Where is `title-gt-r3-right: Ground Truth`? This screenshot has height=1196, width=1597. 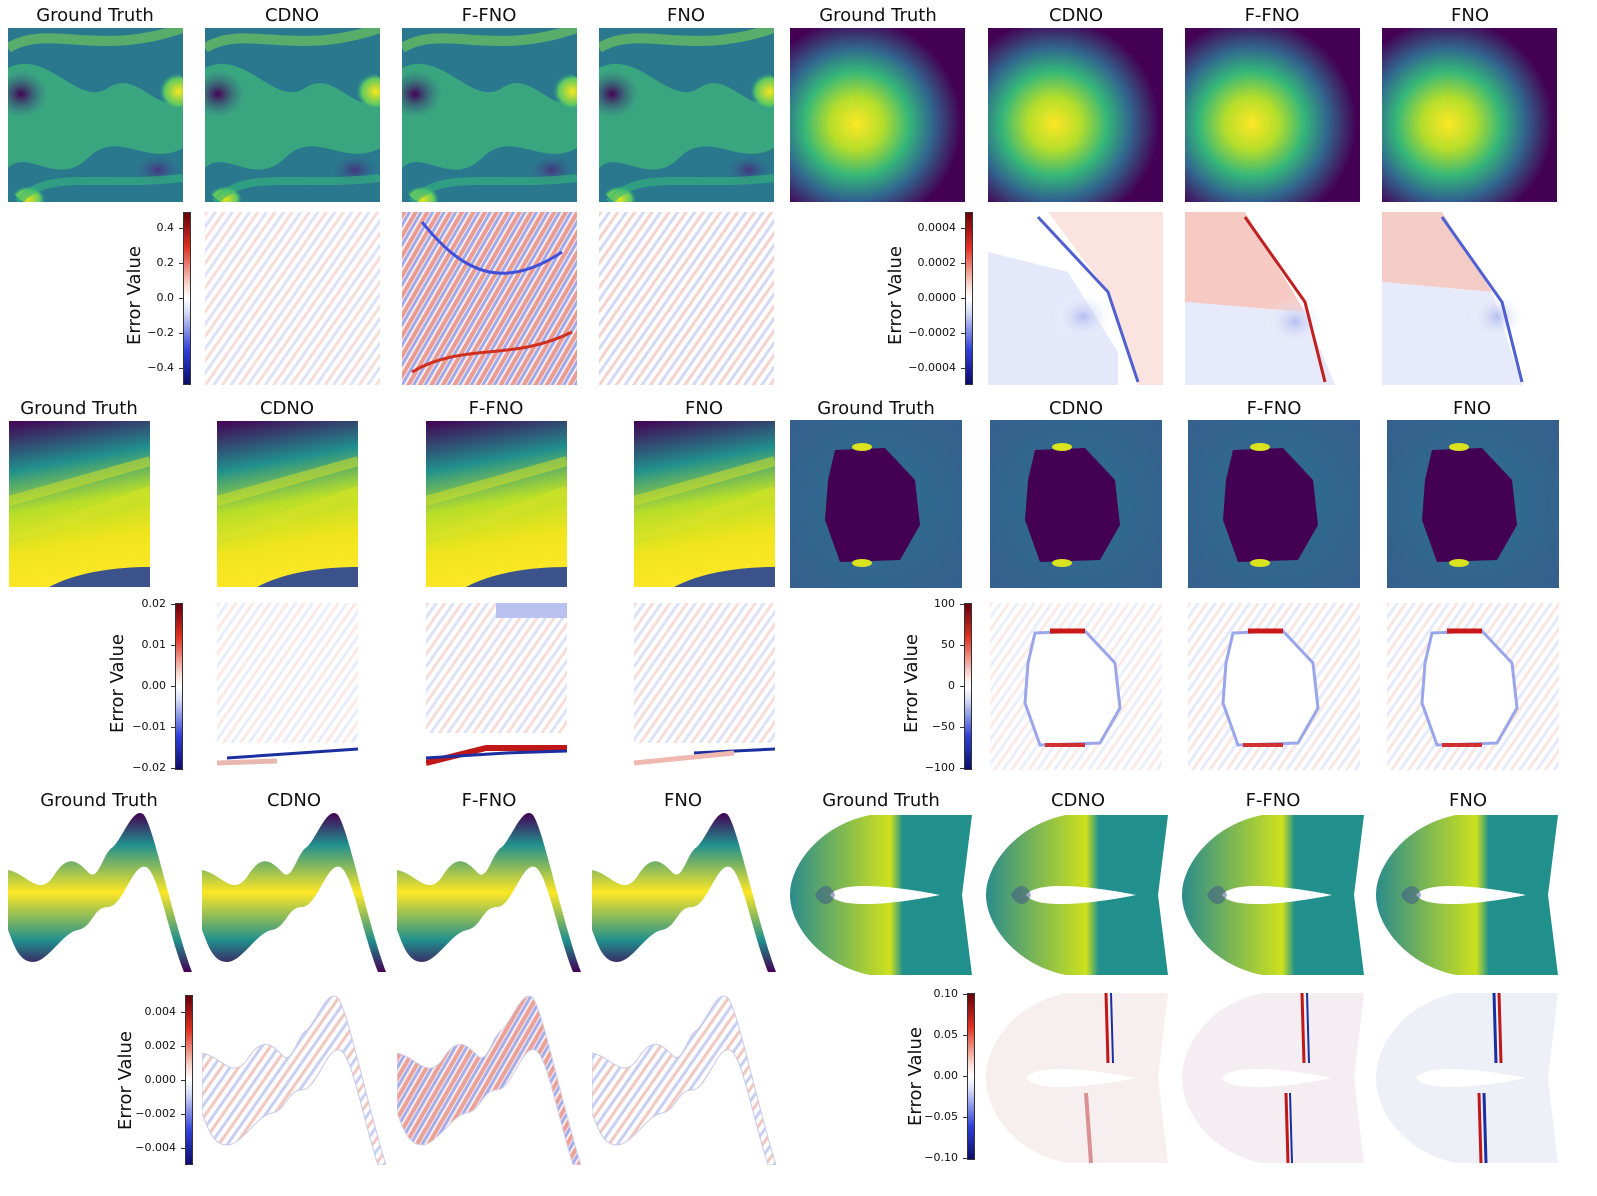 title-gt-r3-right: Ground Truth is located at coordinates (881, 800).